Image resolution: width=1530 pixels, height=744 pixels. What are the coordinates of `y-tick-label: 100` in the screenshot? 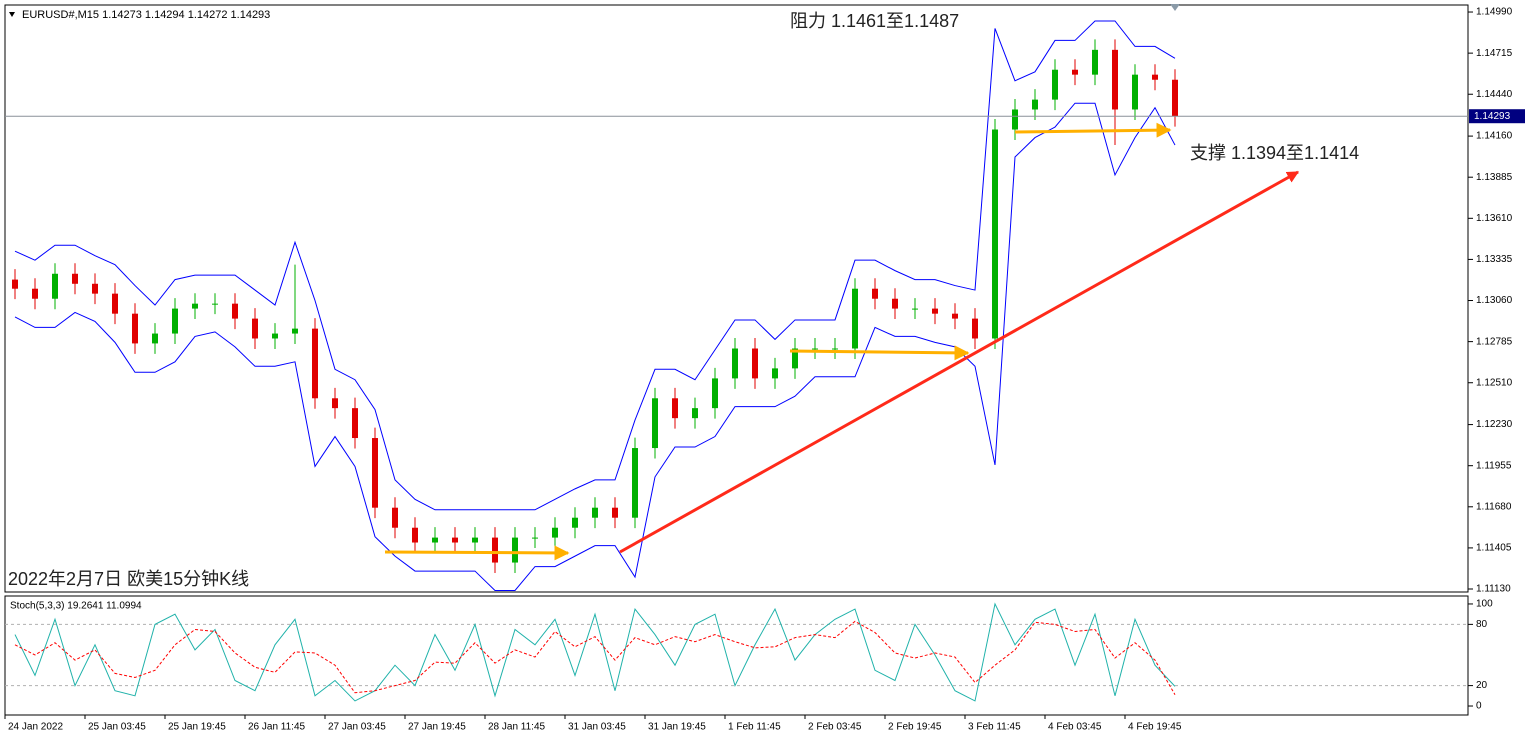 It's located at (1484, 604).